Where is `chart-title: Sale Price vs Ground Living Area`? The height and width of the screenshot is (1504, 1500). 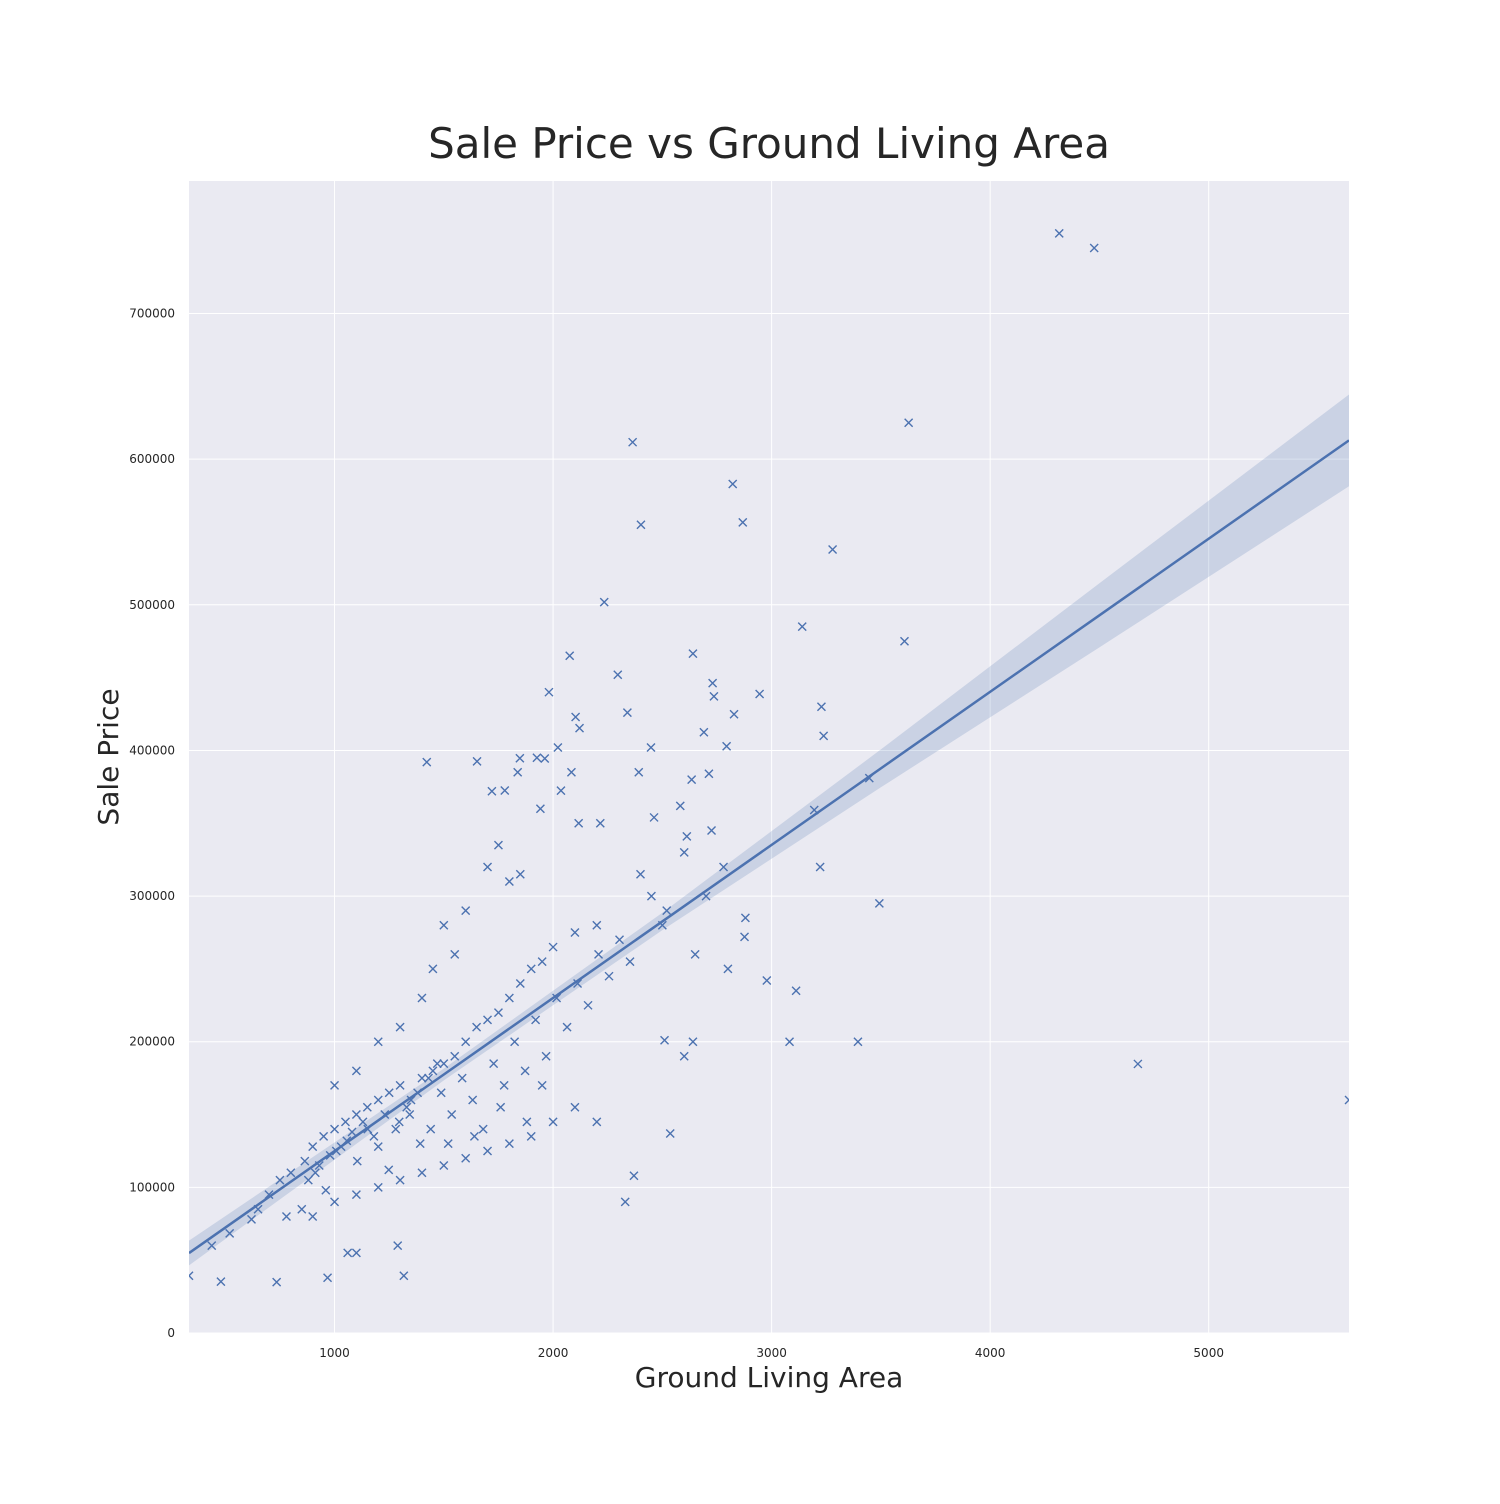
chart-title: Sale Price vs Ground Living Area is located at coordinates (769, 143).